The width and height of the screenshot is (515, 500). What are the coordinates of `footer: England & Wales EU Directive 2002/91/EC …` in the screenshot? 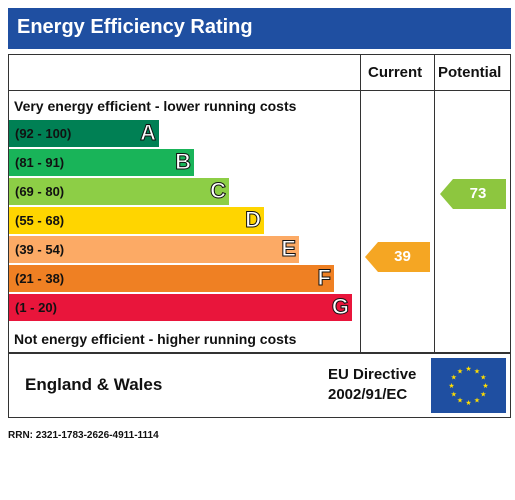 It's located at (259, 385).